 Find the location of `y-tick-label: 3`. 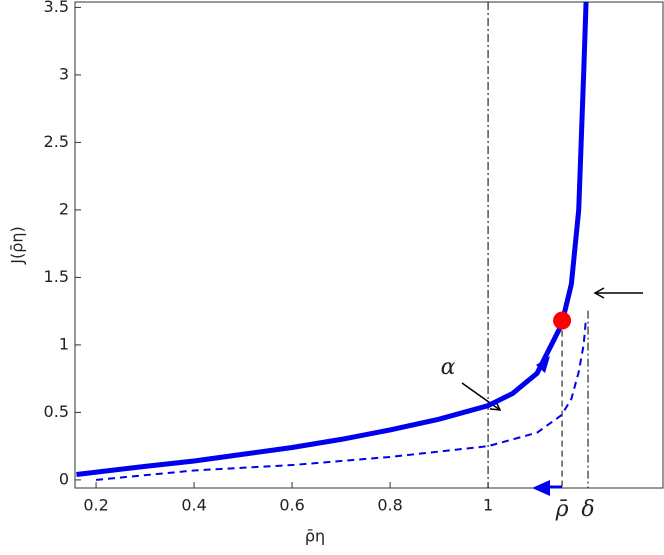

y-tick-label: 3 is located at coordinates (64, 73).